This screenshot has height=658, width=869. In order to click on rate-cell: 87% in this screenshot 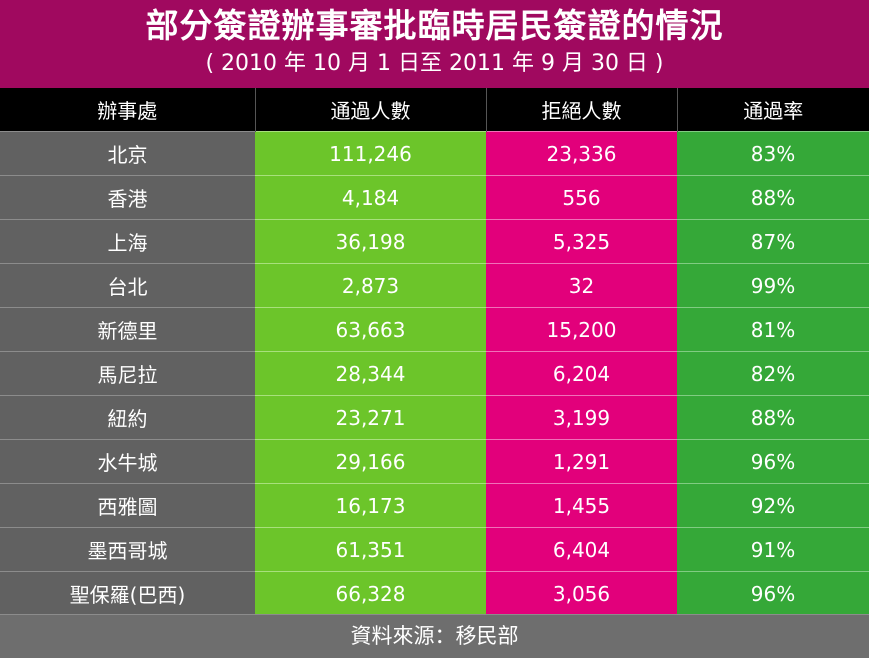, I will do `click(773, 241)`.